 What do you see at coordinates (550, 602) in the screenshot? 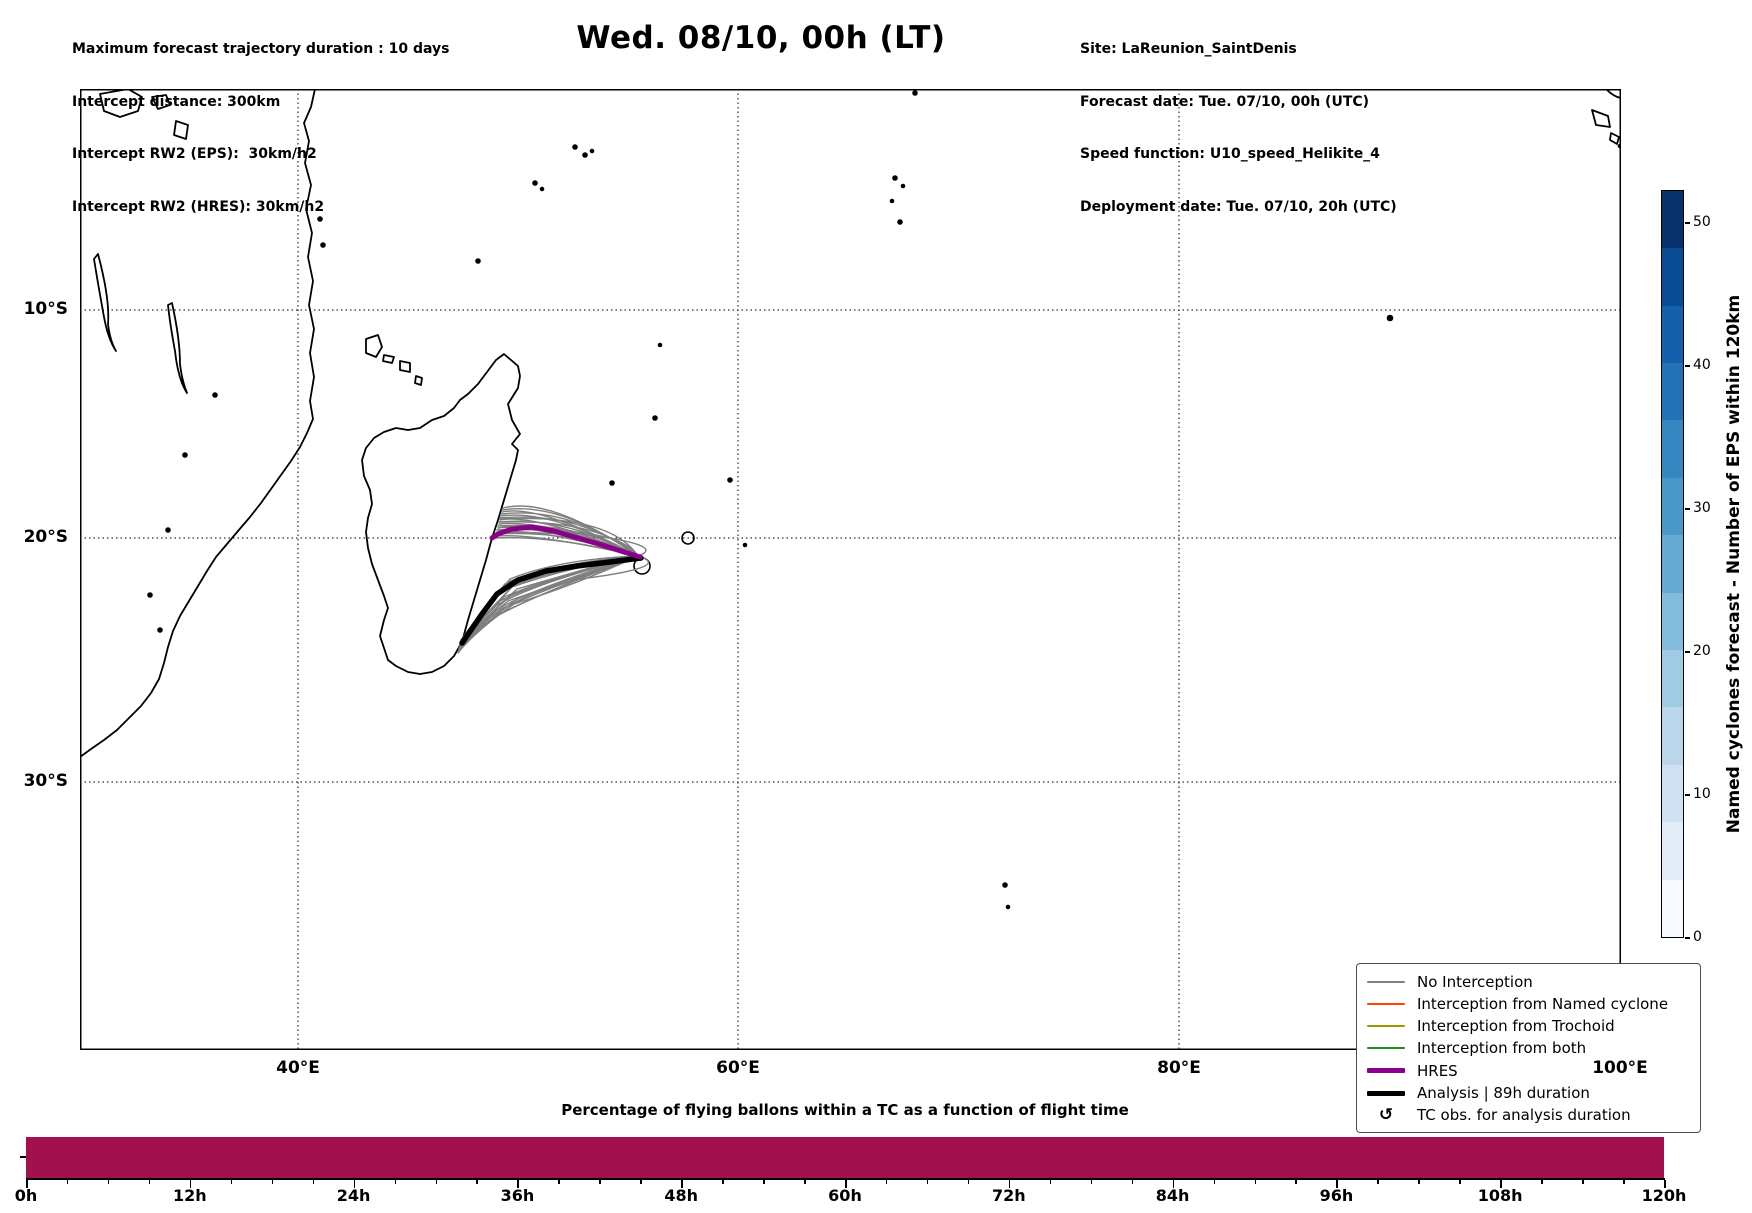
I see `ensemble-trajectory` at bounding box center [550, 602].